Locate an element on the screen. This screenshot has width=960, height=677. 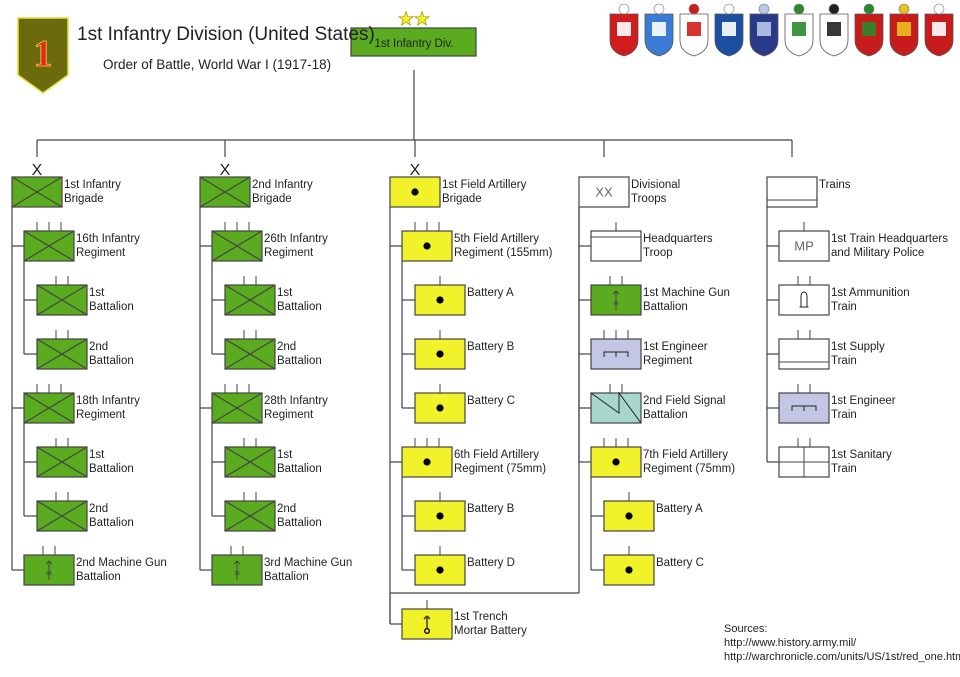
unit-label: 26th Infantry is located at coordinates (296, 239).